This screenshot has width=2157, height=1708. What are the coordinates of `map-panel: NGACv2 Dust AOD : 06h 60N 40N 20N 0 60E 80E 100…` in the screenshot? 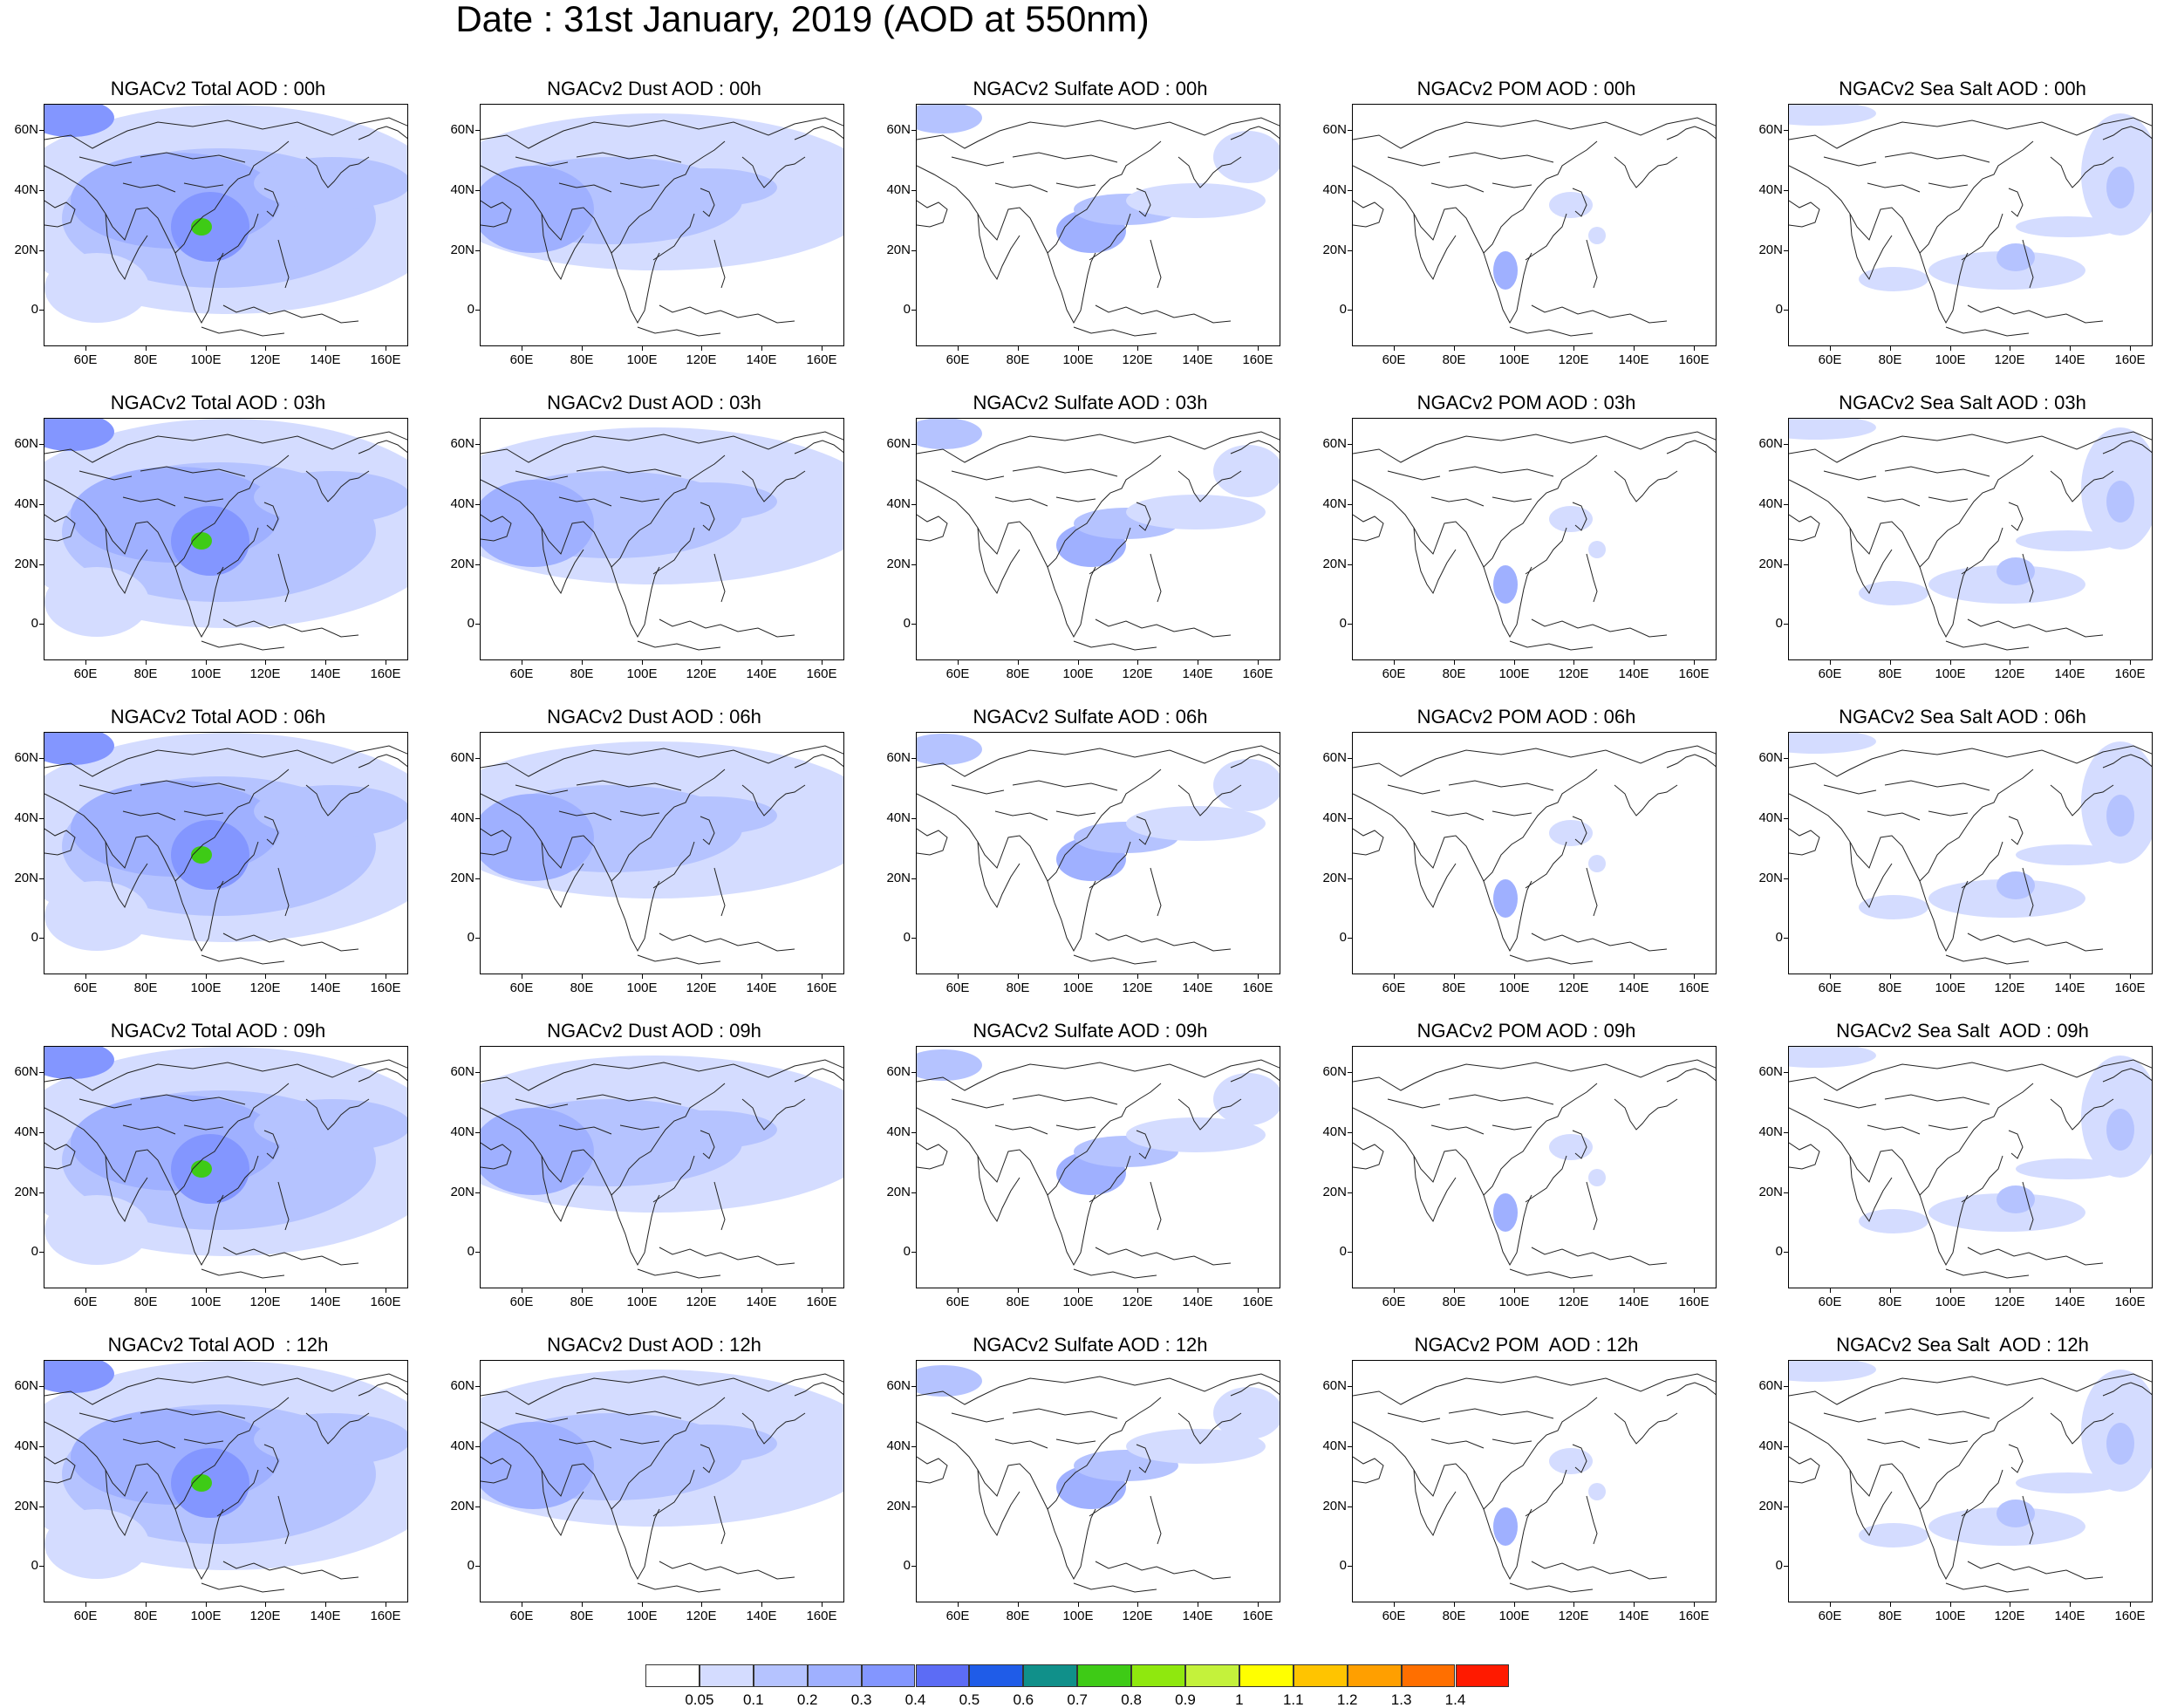 It's located at (654, 855).